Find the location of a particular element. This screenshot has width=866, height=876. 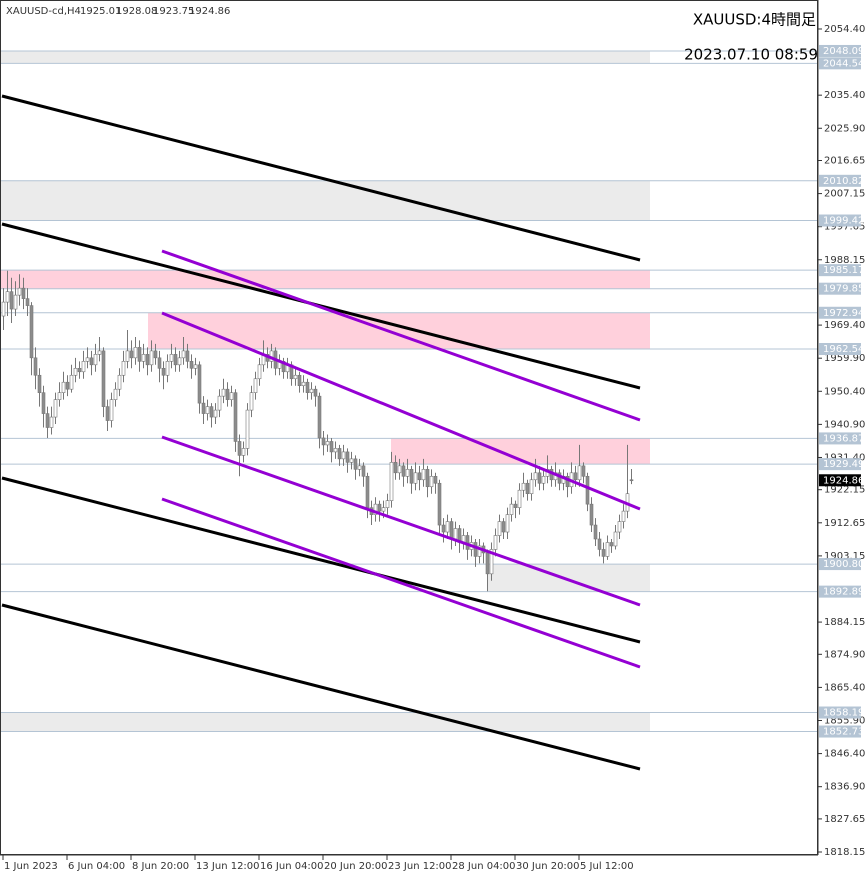

level-label: 1858.19 is located at coordinates (843, 713).